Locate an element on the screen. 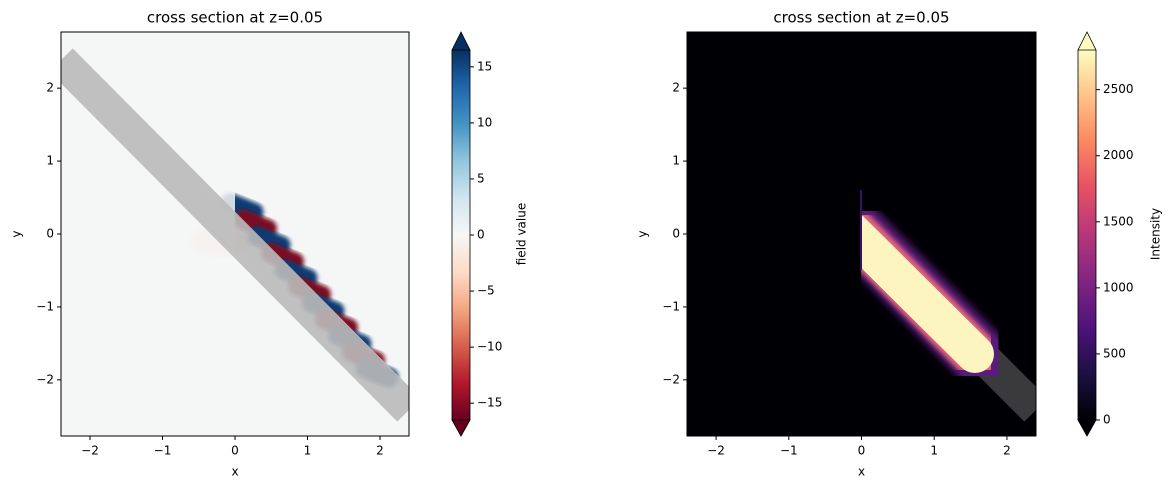  colorbar-label: field value is located at coordinates (522, 234).